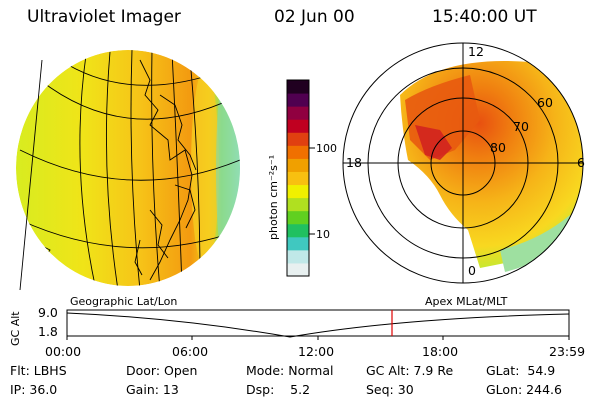 This screenshot has height=400, width=600. What do you see at coordinates (410, 370) in the screenshot?
I see `status-gc-alt: GC Alt: 7.9 Re` at bounding box center [410, 370].